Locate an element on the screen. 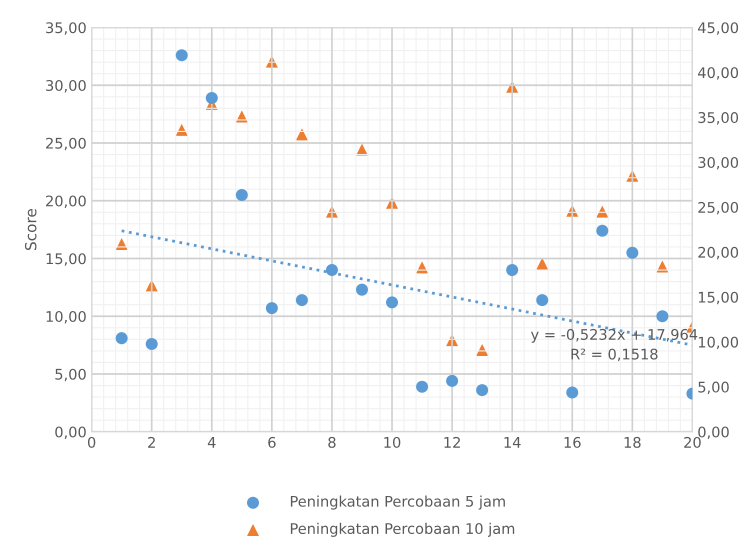 Image resolution: width=751 pixels, height=550 pixels. y-tick-label: 15,00 is located at coordinates (66, 259).